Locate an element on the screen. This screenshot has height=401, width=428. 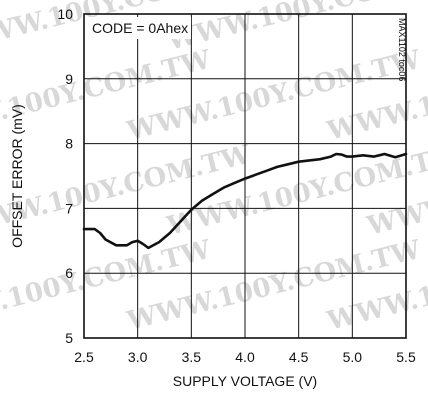
x-tick-label: 3.5 is located at coordinates (192, 357).